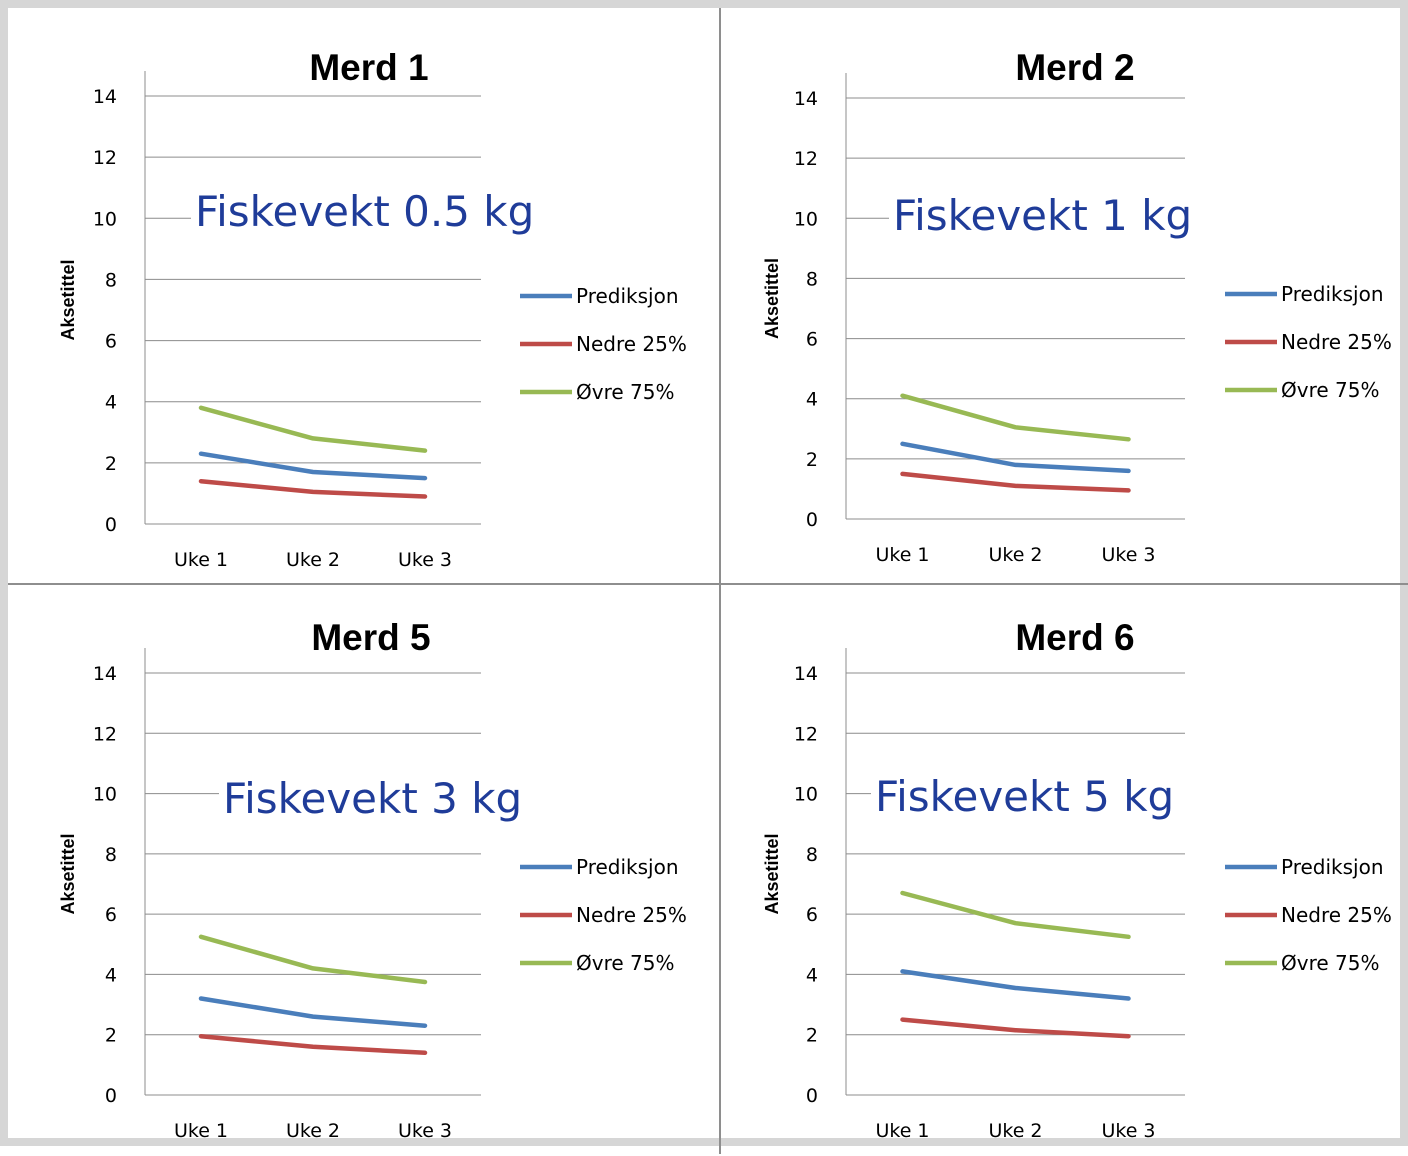 The width and height of the screenshot is (1408, 1156). I want to click on panel-divider-horizontal, so click(708, 584).